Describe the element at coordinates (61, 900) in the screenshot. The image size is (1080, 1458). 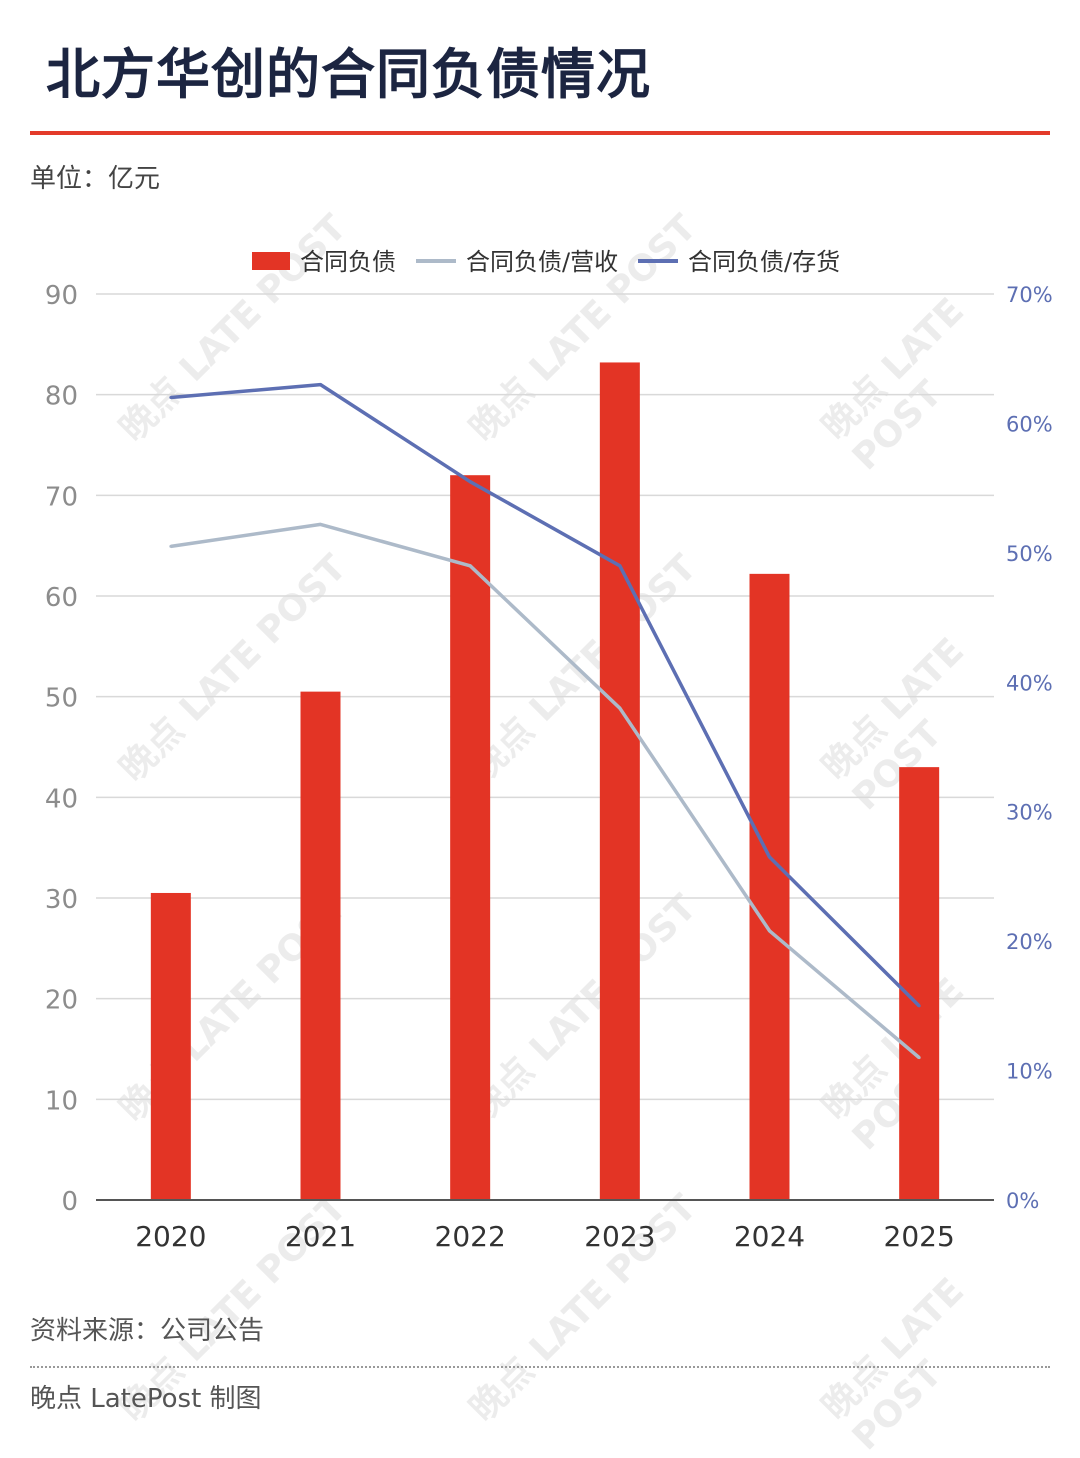
I see `y-tick-label: 30` at that location.